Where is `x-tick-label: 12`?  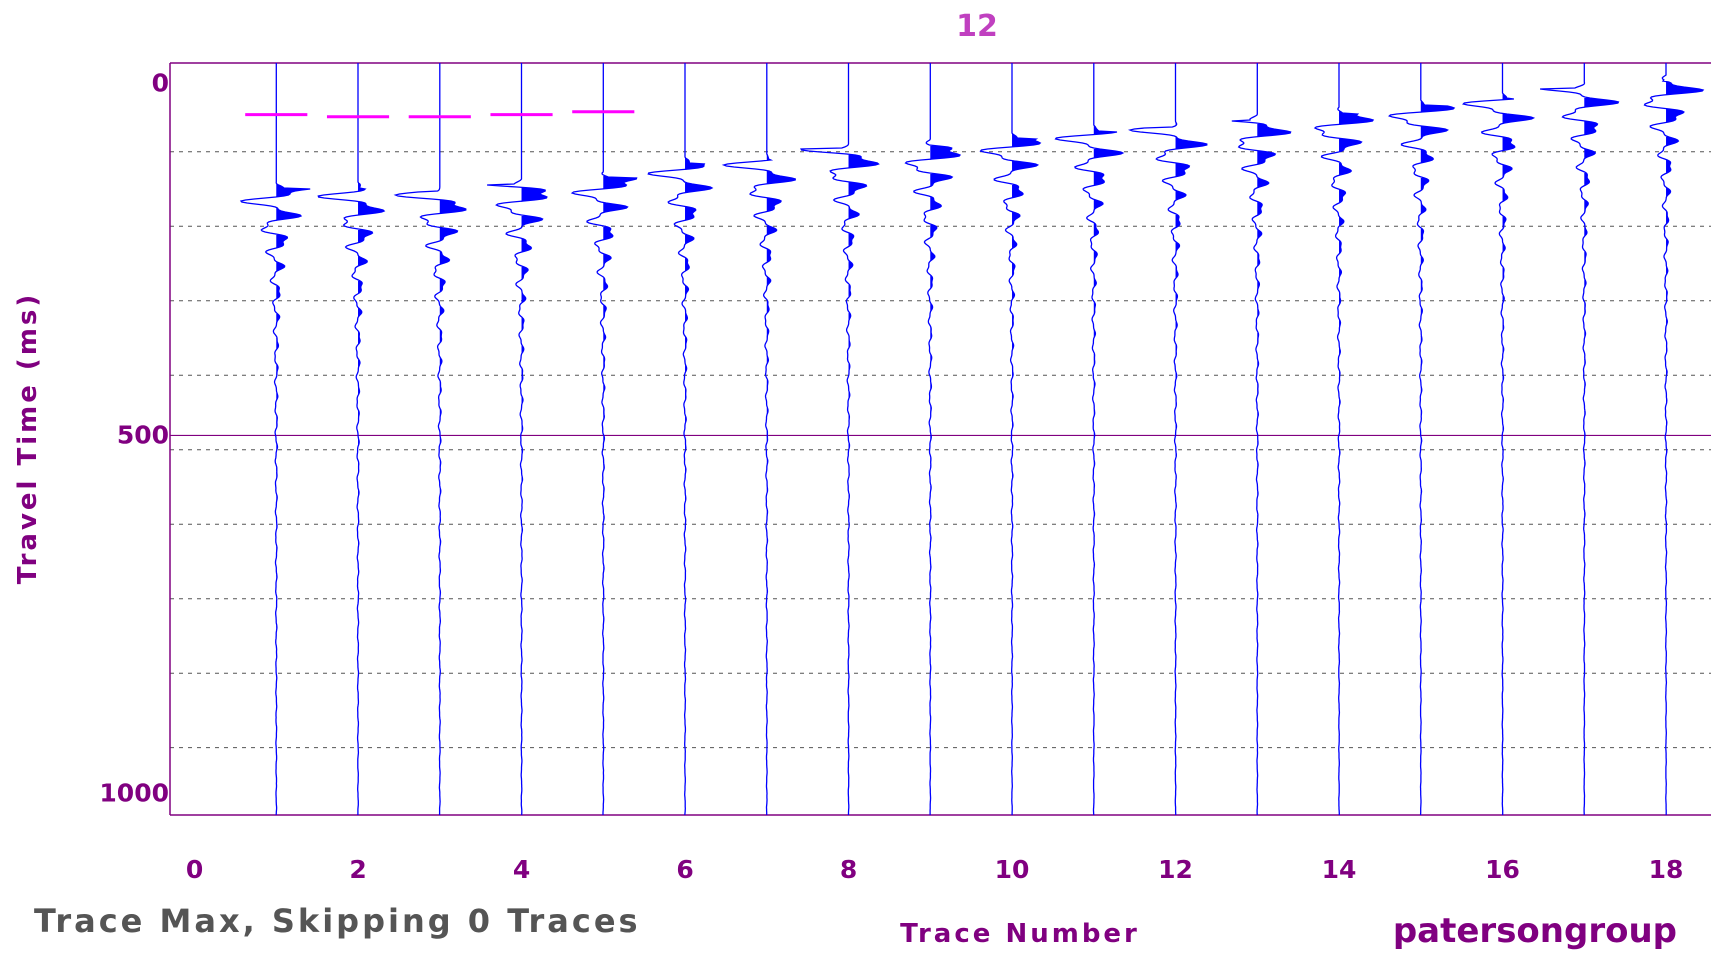
x-tick-label: 12 is located at coordinates (1175, 869).